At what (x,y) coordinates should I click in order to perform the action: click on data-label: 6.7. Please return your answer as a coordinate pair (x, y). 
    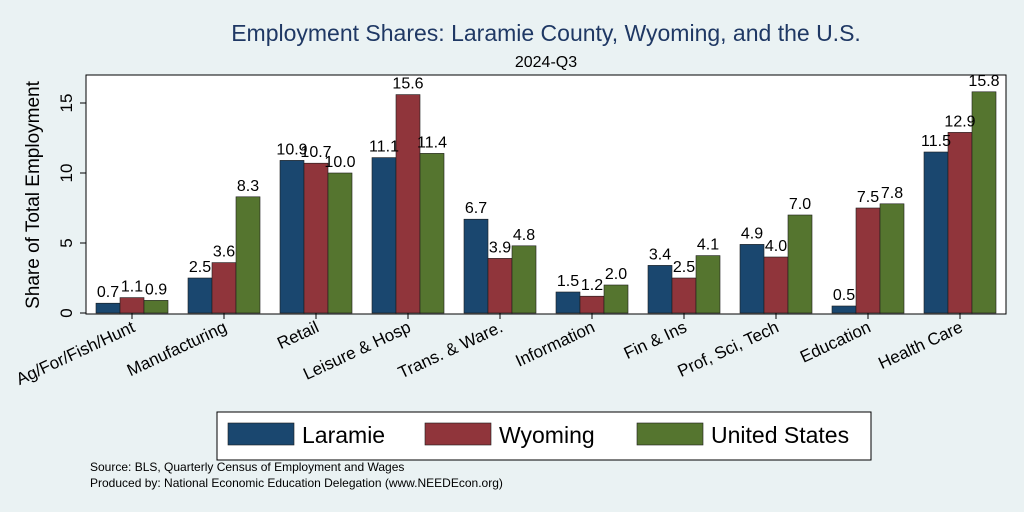
    Looking at the image, I should click on (476, 208).